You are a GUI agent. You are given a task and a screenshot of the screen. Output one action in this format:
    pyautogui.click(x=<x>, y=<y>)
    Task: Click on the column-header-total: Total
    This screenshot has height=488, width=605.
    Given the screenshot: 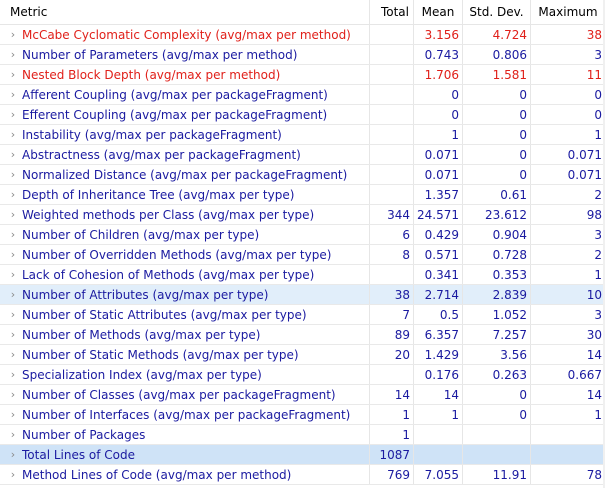 What is the action you would take?
    pyautogui.click(x=392, y=12)
    